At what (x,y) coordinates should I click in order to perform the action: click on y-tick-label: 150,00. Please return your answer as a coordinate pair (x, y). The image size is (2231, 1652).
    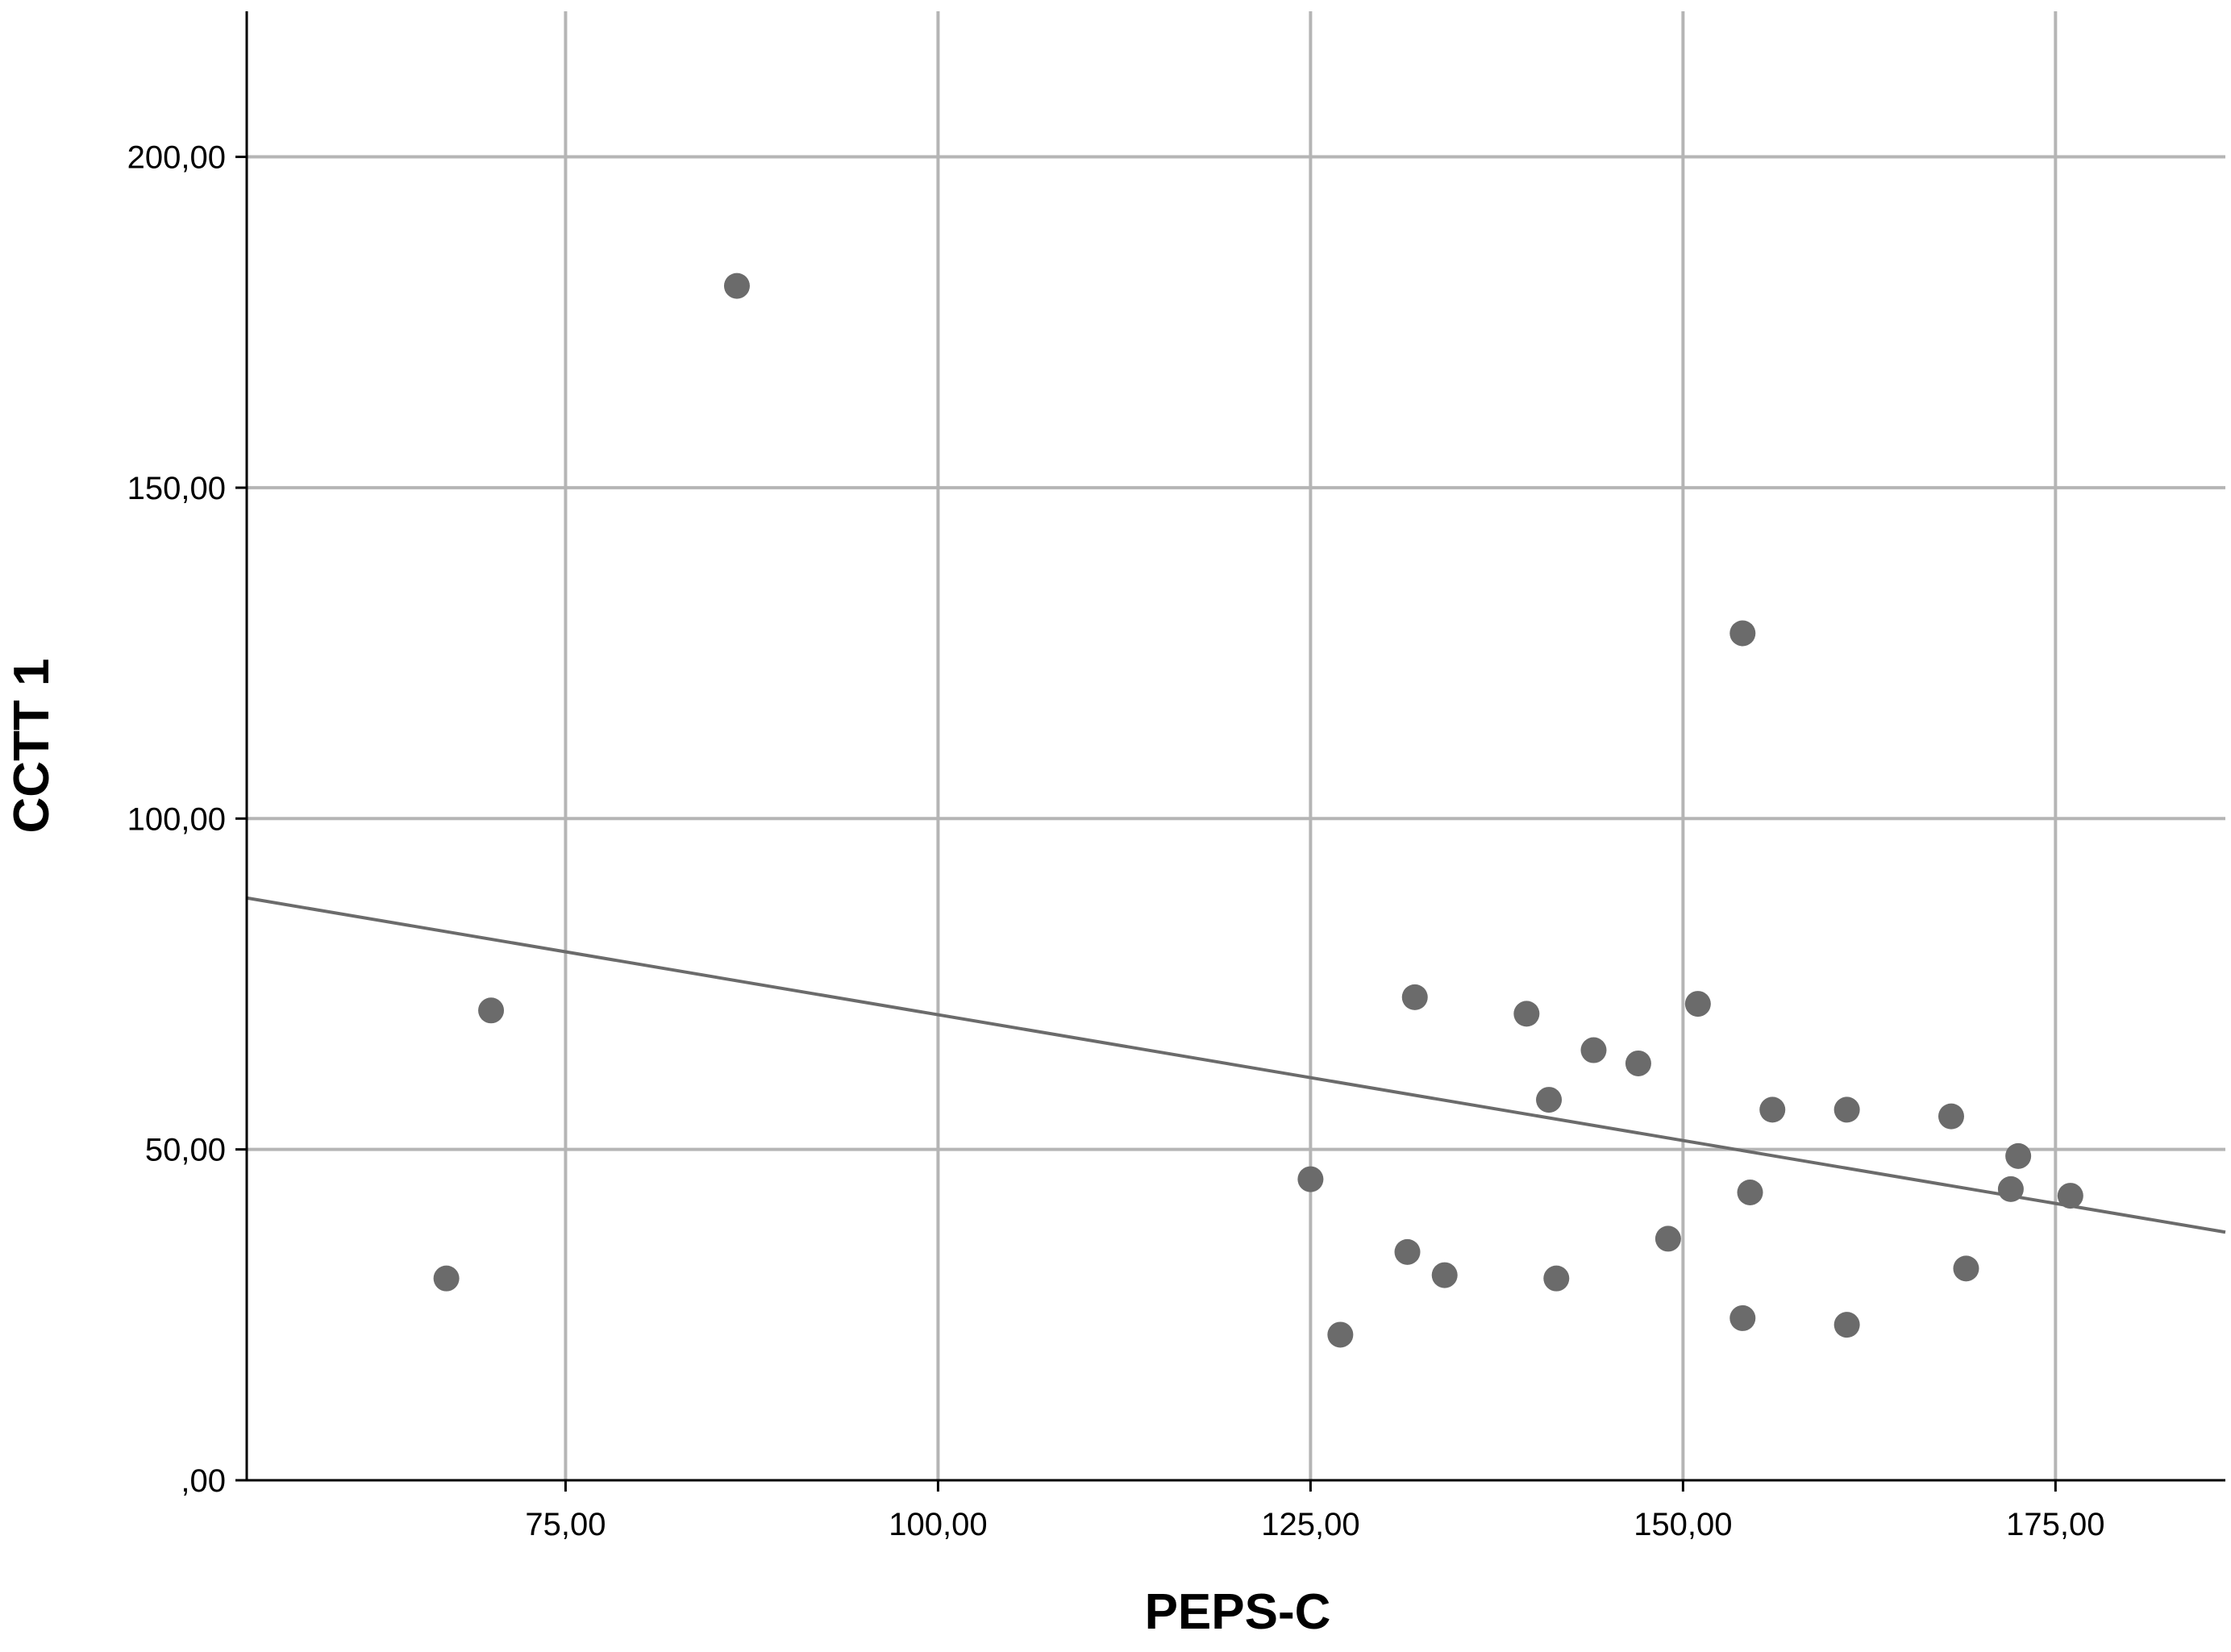
    Looking at the image, I should click on (176, 488).